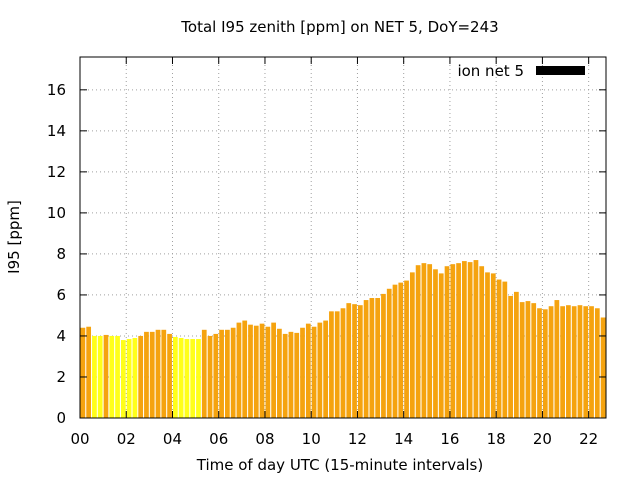 This screenshot has width=640, height=480. What do you see at coordinates (560, 70) in the screenshot?
I see `legend-swatch` at bounding box center [560, 70].